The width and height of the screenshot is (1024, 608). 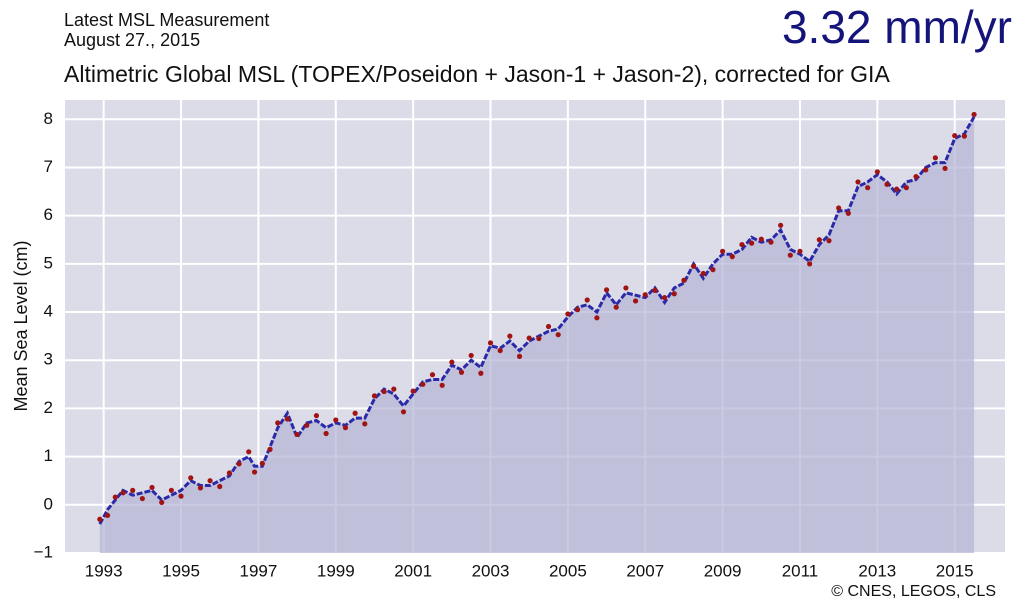 What do you see at coordinates (48, 262) in the screenshot?
I see `y-tick-label: 5` at bounding box center [48, 262].